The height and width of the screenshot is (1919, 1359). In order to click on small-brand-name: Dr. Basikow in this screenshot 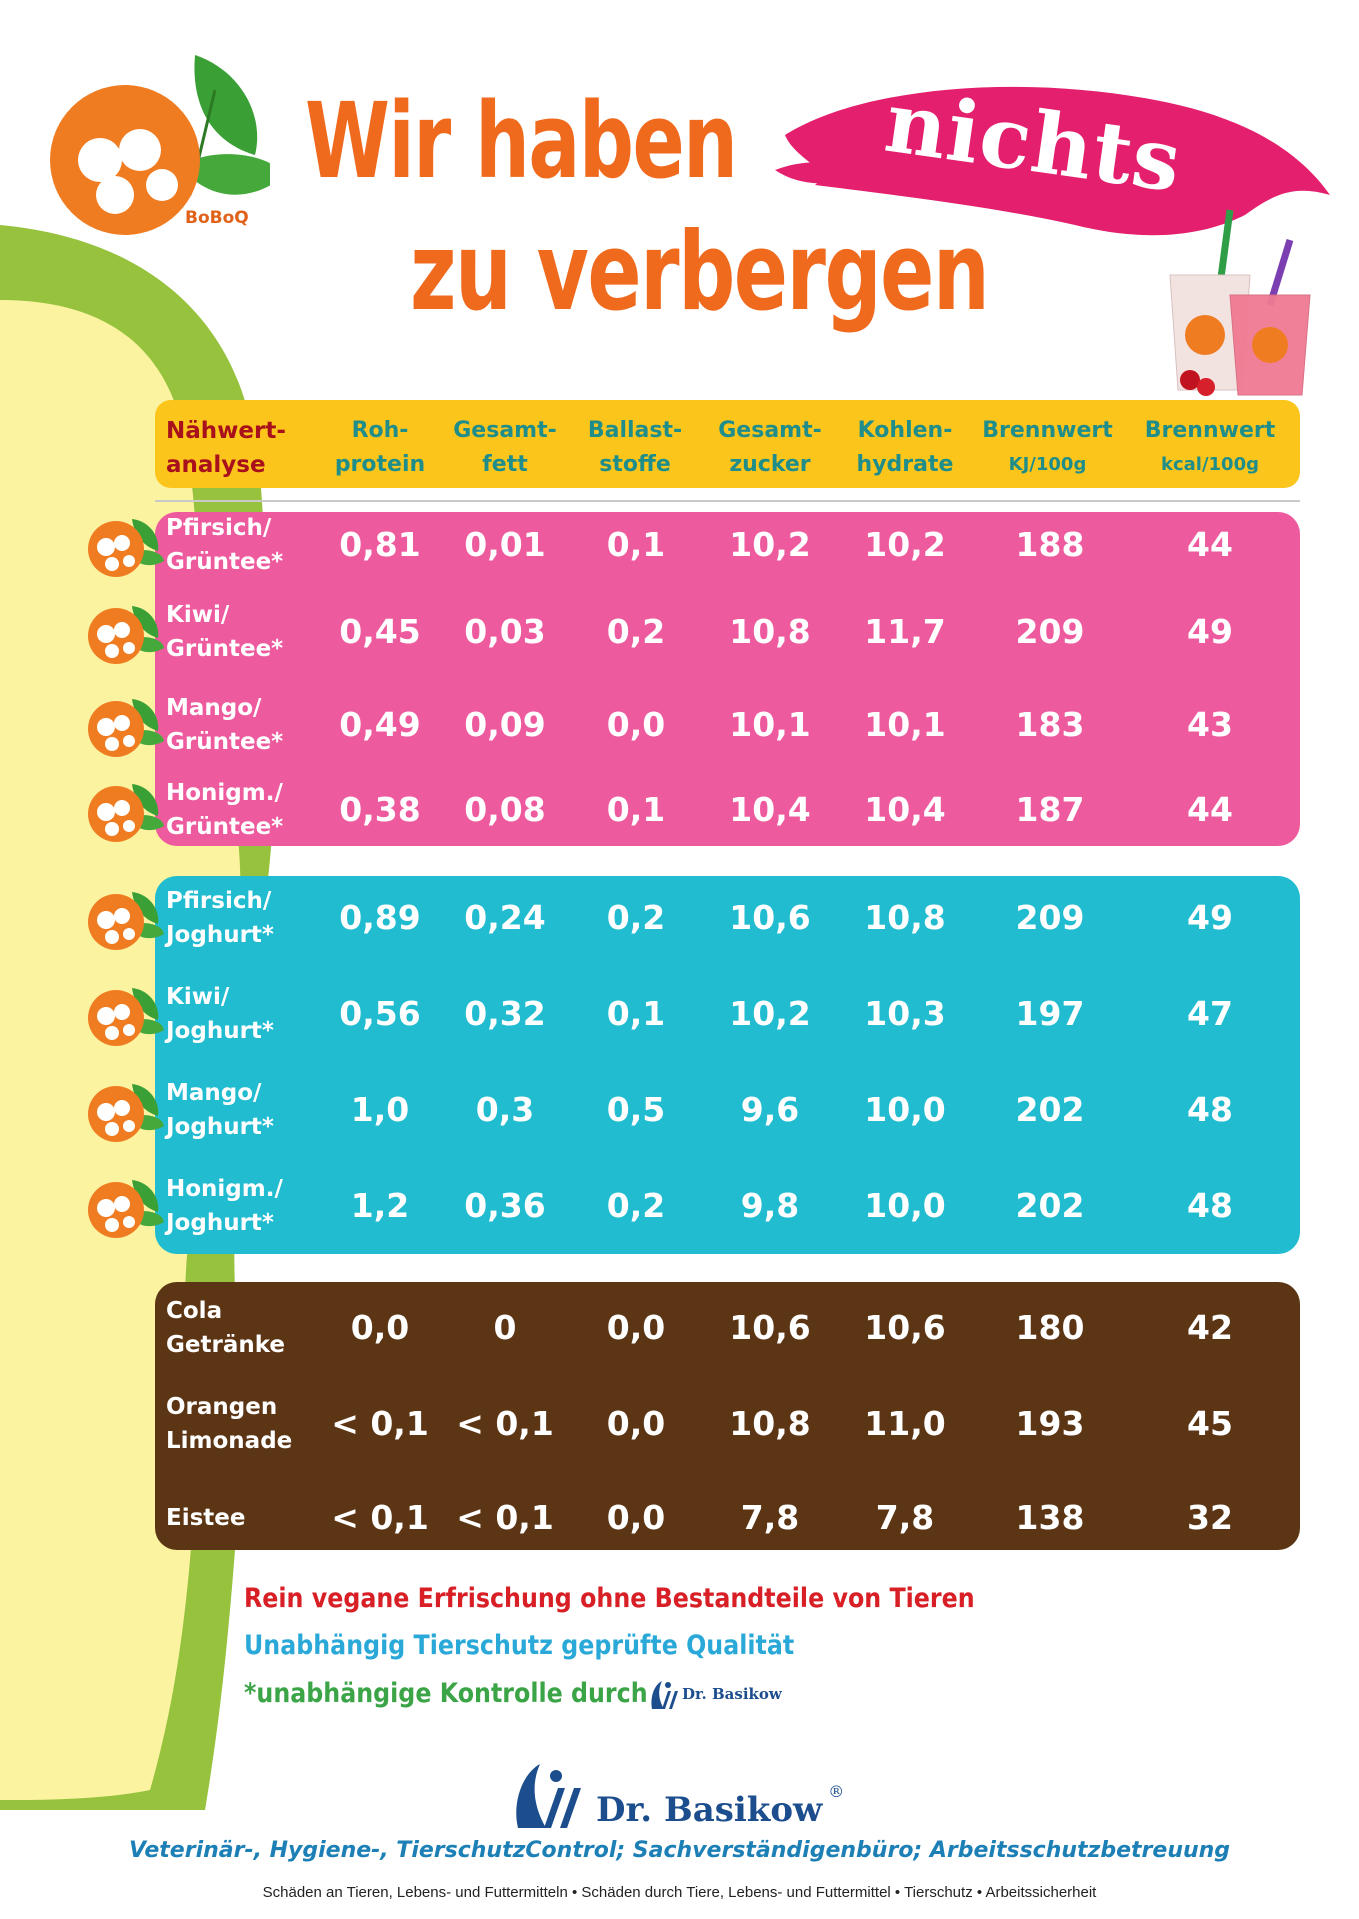, I will do `click(732, 1694)`.